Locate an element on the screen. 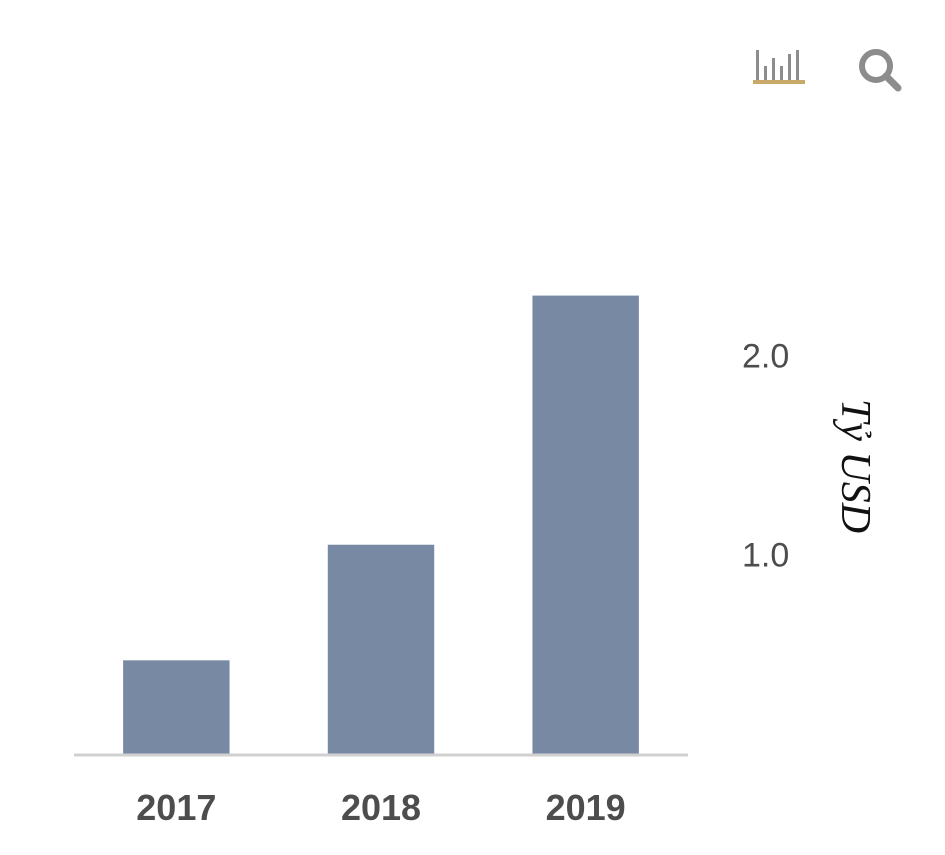 This screenshot has height=855, width=945. search-button is located at coordinates (885, 68).